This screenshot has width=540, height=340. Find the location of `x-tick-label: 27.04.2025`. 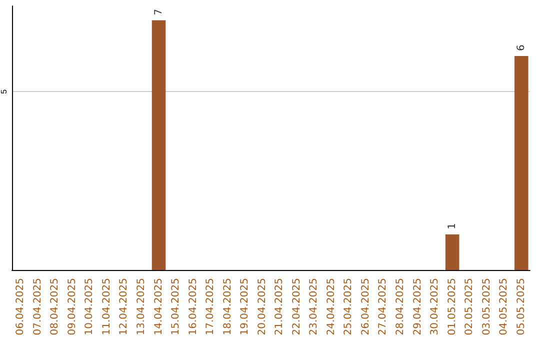

x-tick-label: 27.04.2025 is located at coordinates (383, 307).